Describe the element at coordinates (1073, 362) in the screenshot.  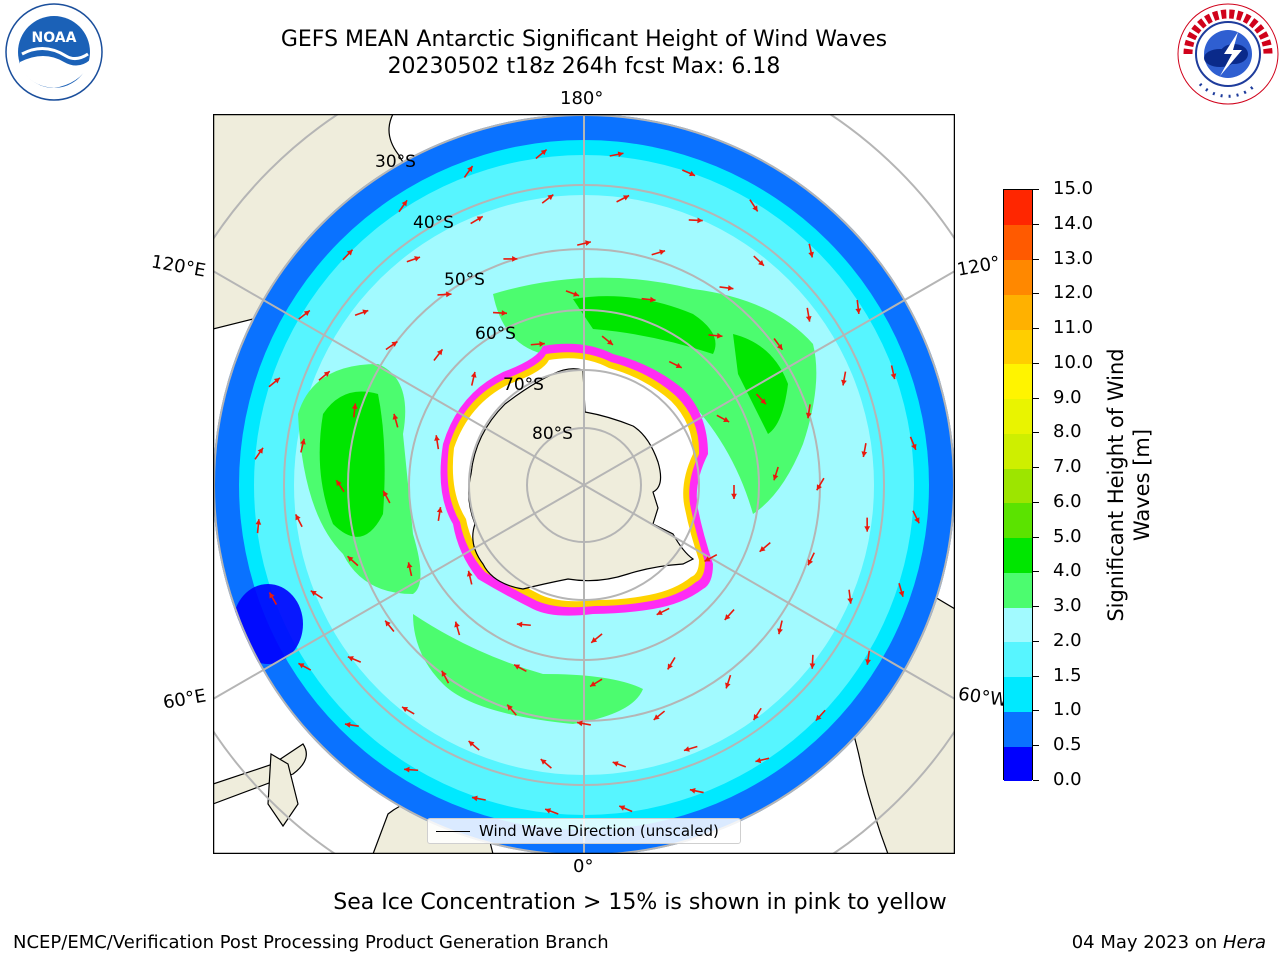
I see `colorbar-tick-label: 10.0` at that location.